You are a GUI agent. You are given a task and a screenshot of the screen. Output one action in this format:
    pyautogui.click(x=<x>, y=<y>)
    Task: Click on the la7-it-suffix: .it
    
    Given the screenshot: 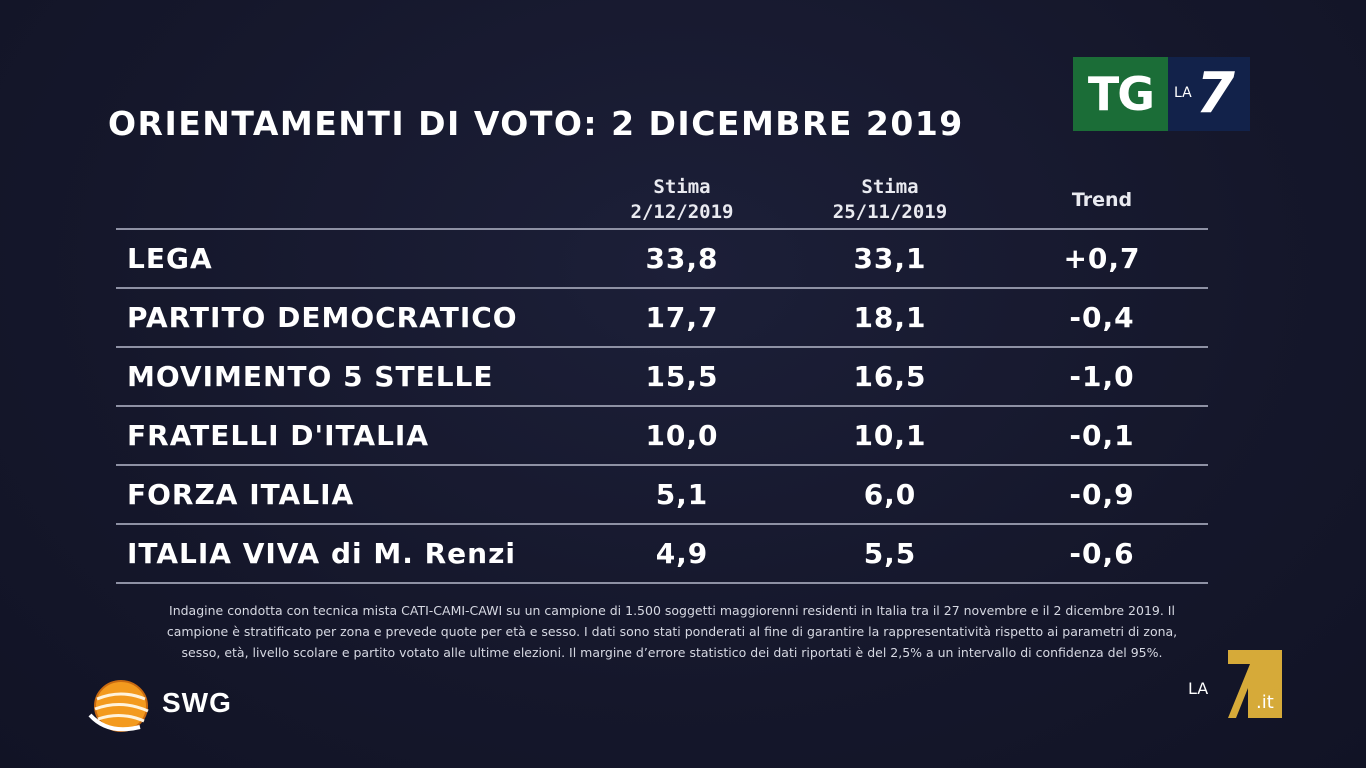 What is the action you would take?
    pyautogui.click(x=1265, y=702)
    